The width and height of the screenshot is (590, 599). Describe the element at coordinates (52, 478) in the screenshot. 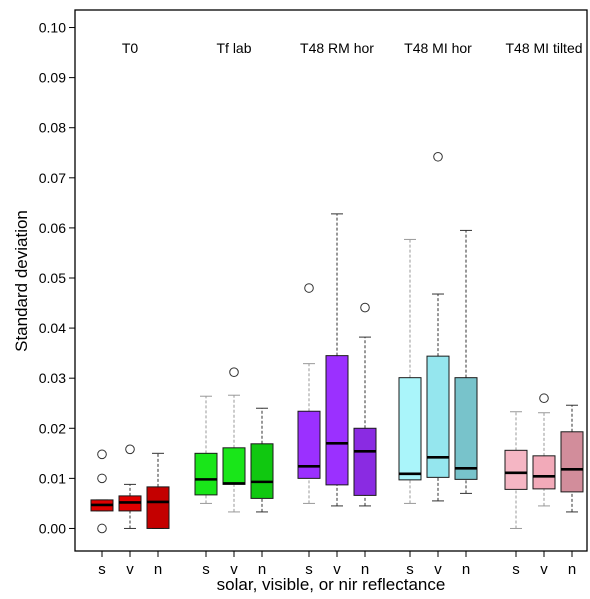

I see `y-tick-label: 0.01` at that location.